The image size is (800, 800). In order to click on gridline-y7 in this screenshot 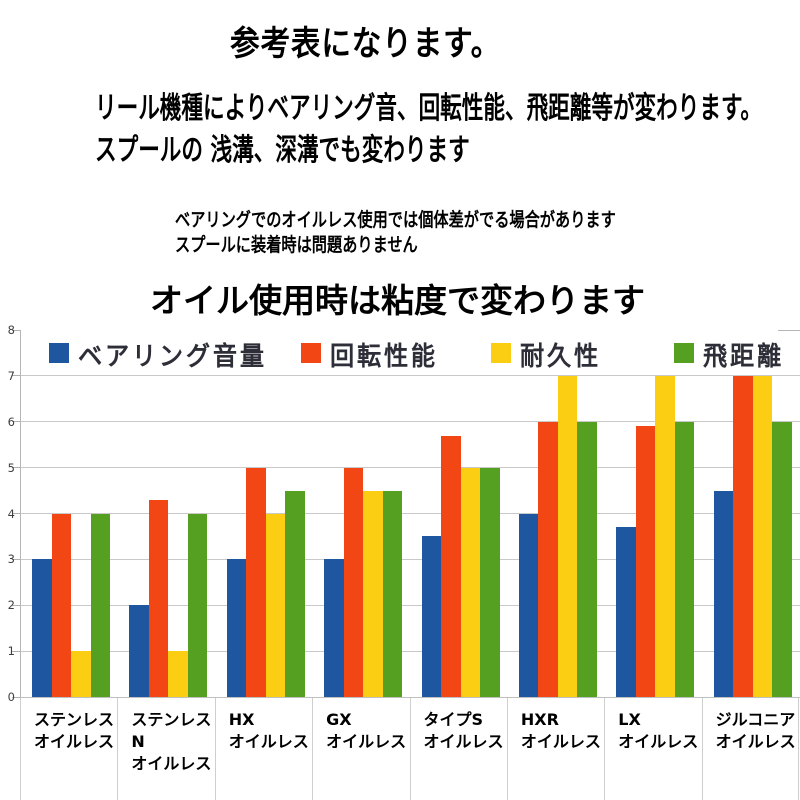, I will do `click(410, 376)`.